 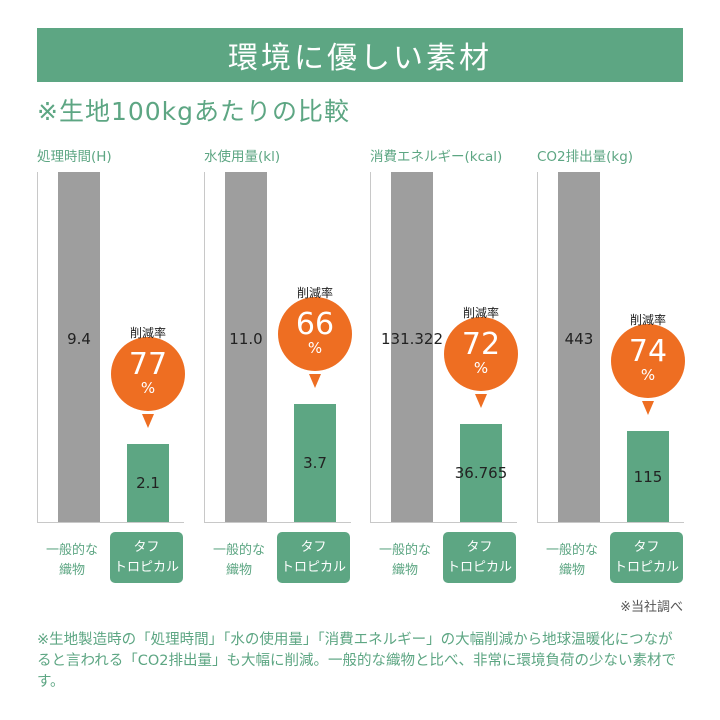 I want to click on subtitle: ※生地100kgあたりの比較, so click(x=194, y=111).